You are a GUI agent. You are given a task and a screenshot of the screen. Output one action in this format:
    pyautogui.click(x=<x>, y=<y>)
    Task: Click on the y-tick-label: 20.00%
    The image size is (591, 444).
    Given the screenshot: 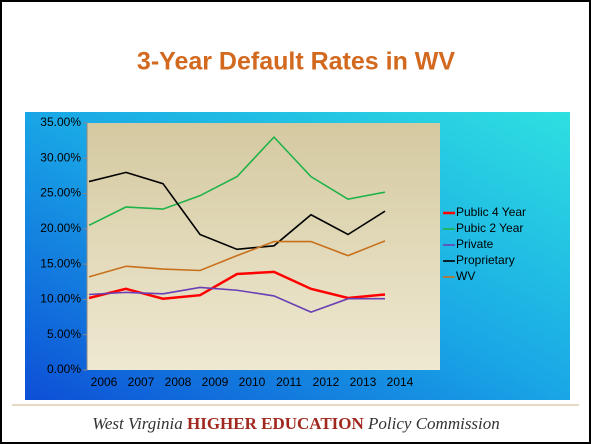 What is the action you would take?
    pyautogui.click(x=60, y=228)
    